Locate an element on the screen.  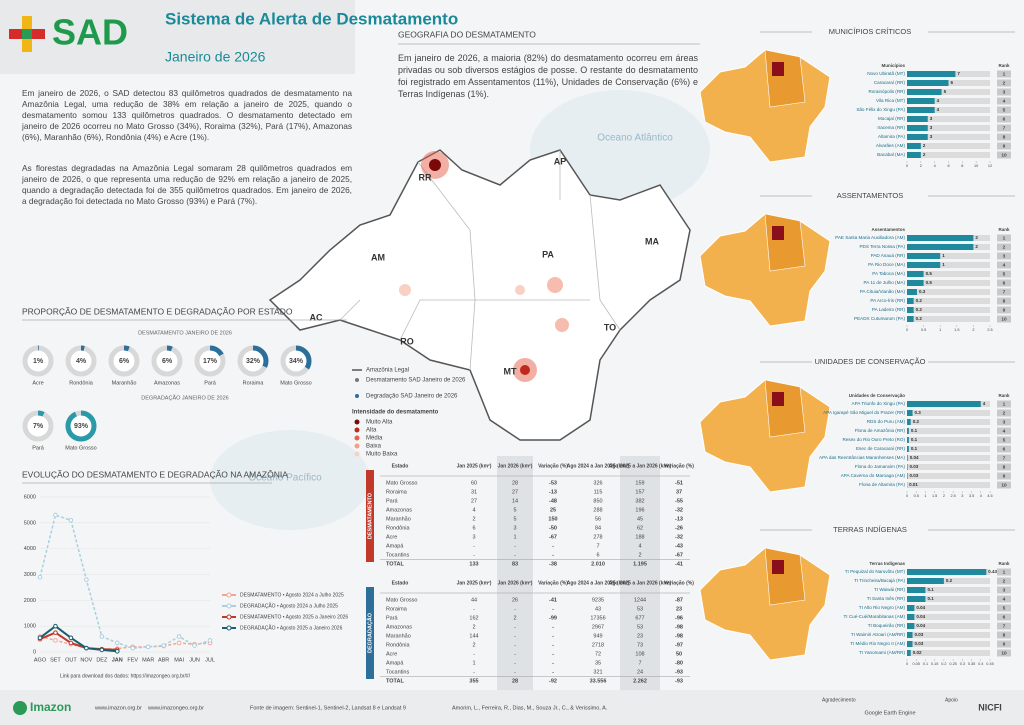
x-tick-label: 1 is located at coordinates (940, 330).